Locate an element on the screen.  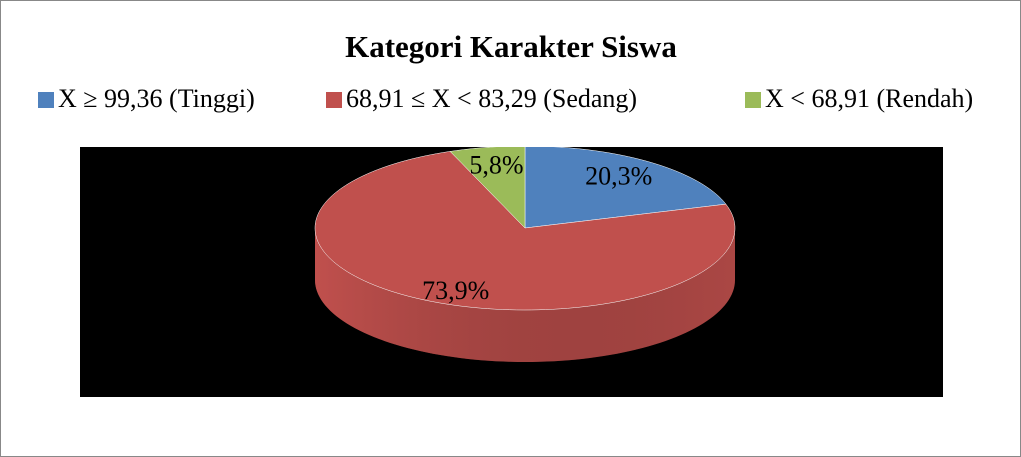
legend-label: 68,91 ≤ X < 83,29 (Sedang) is located at coordinates (491, 98).